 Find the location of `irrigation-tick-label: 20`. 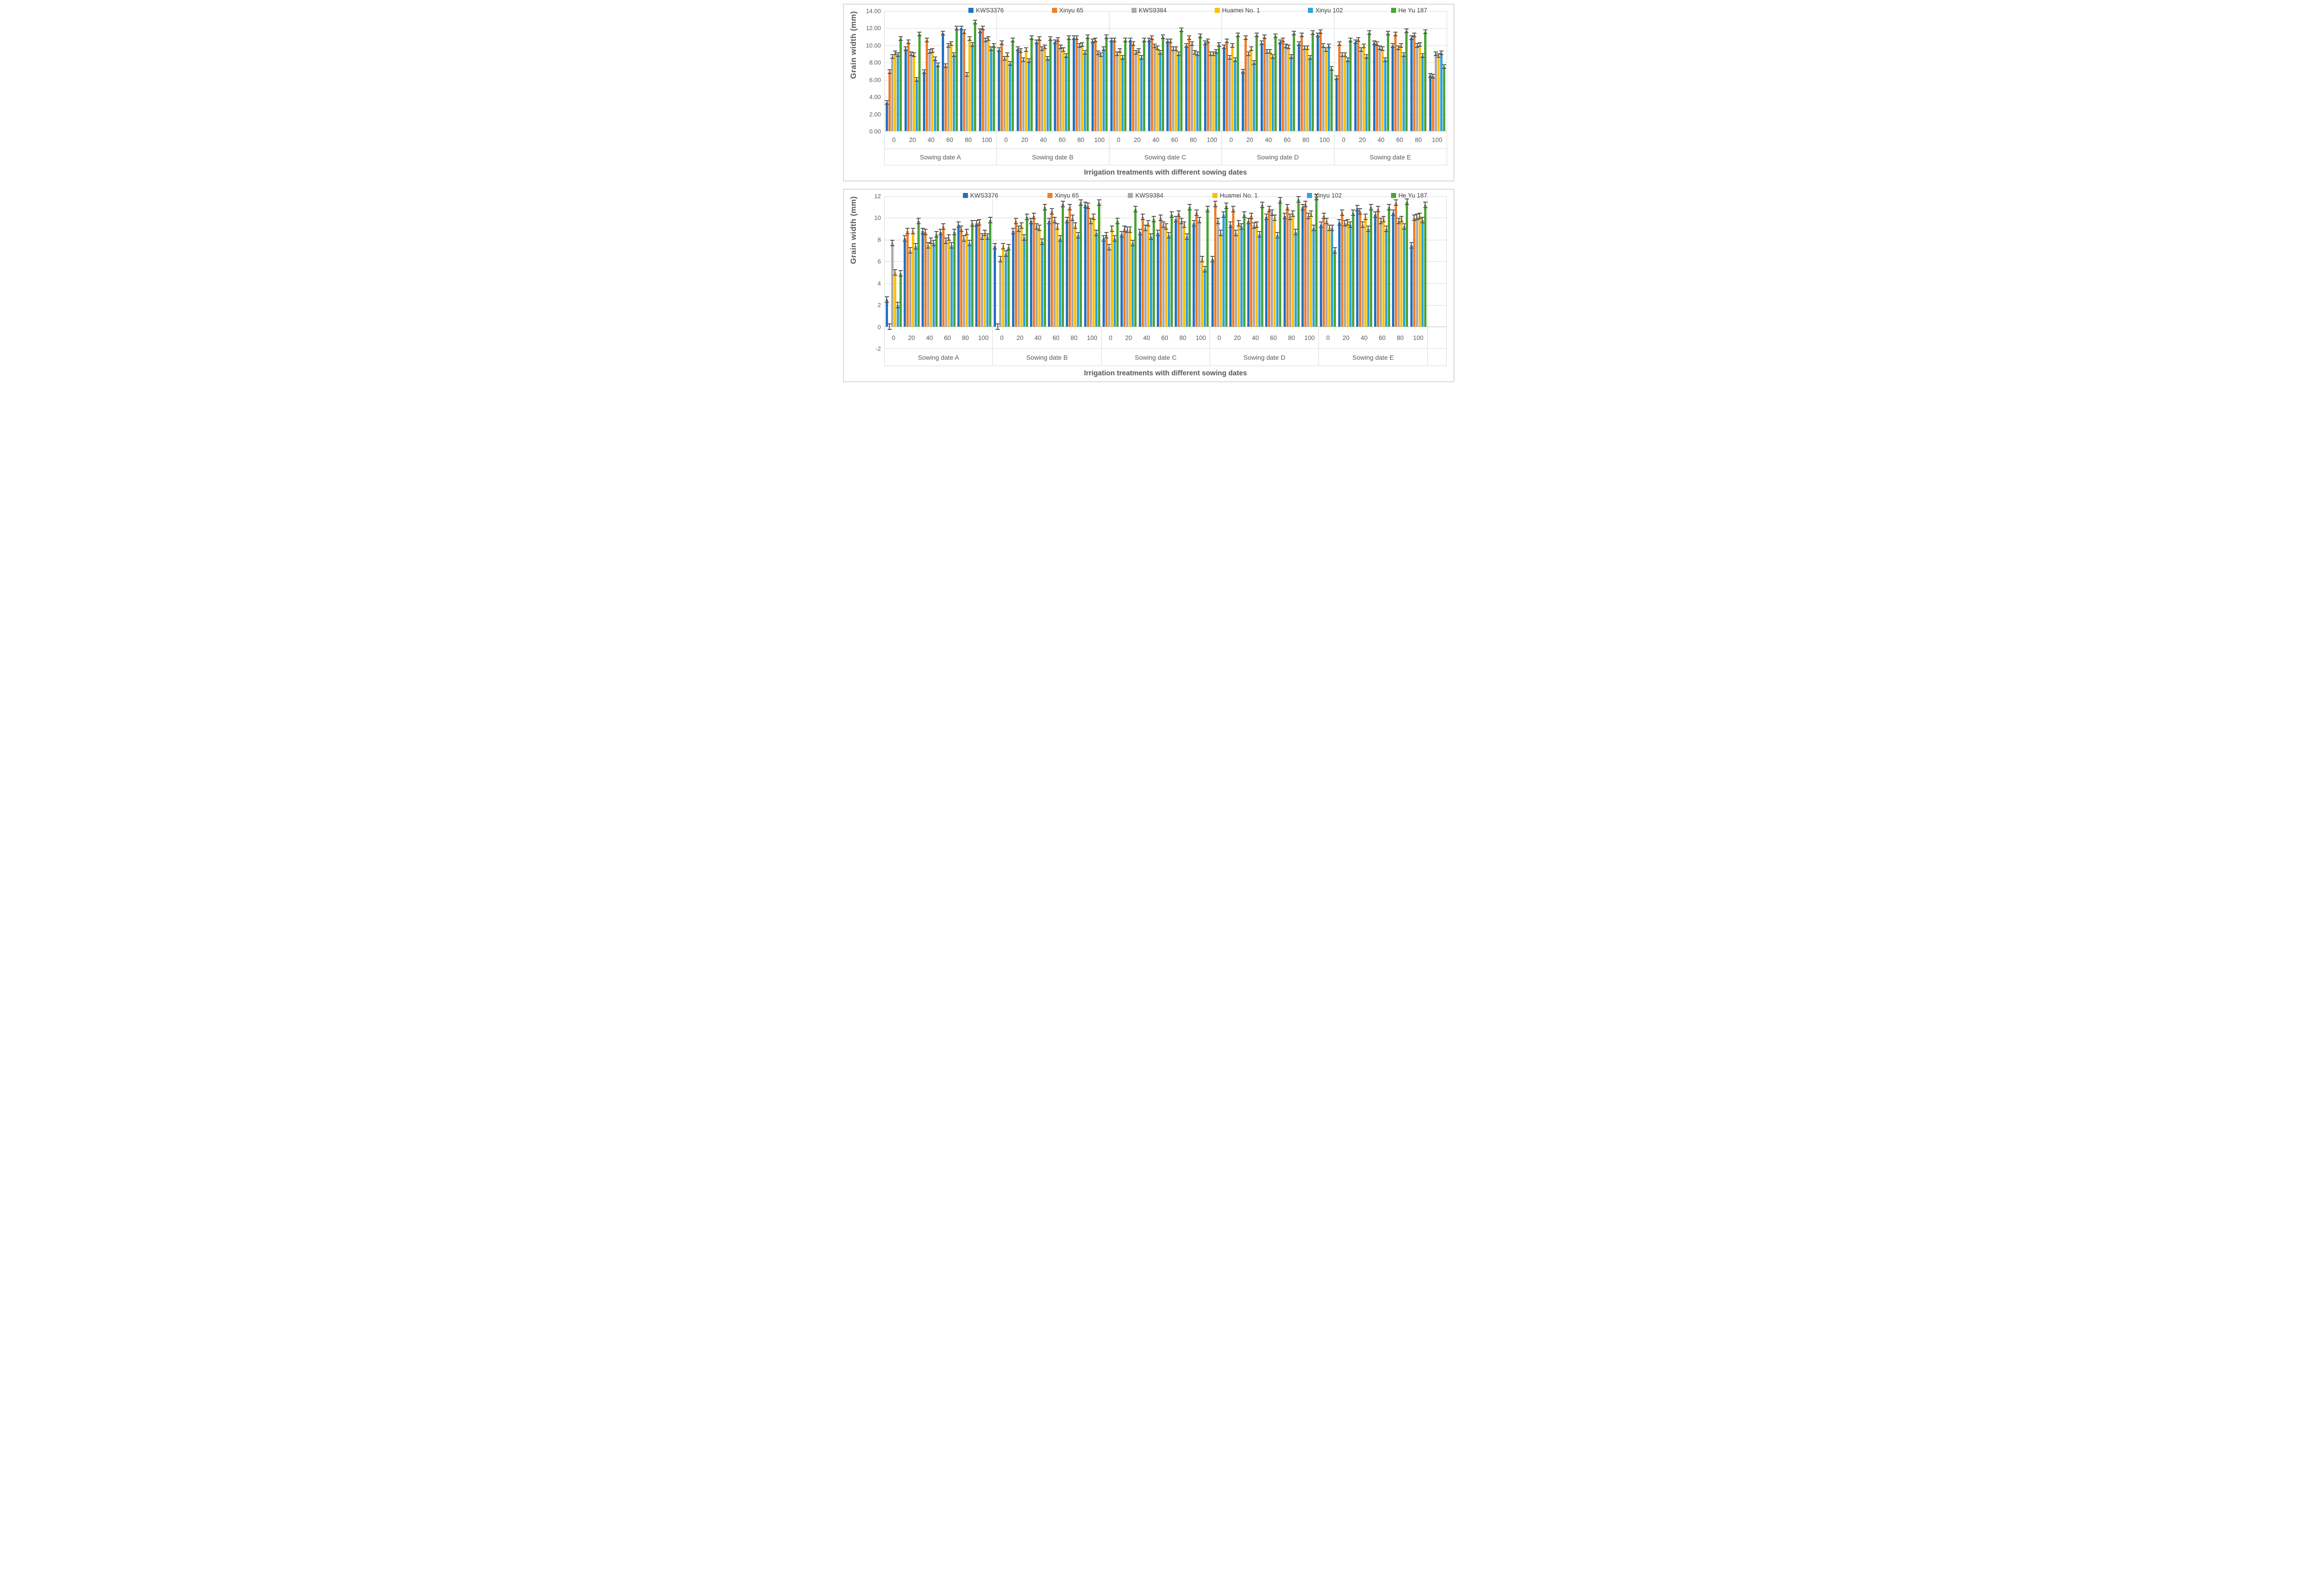

irrigation-tick-label: 20 is located at coordinates (1362, 139).